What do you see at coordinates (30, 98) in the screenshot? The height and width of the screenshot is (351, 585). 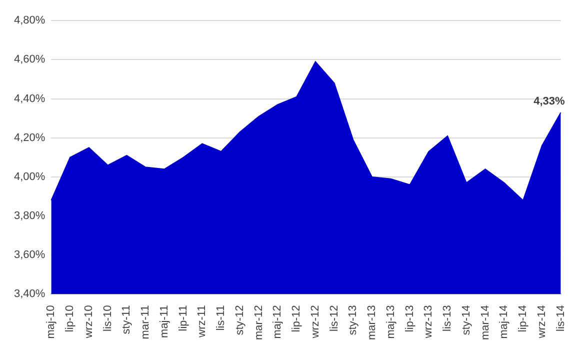 I see `y-tick-label: 4,40%` at bounding box center [30, 98].